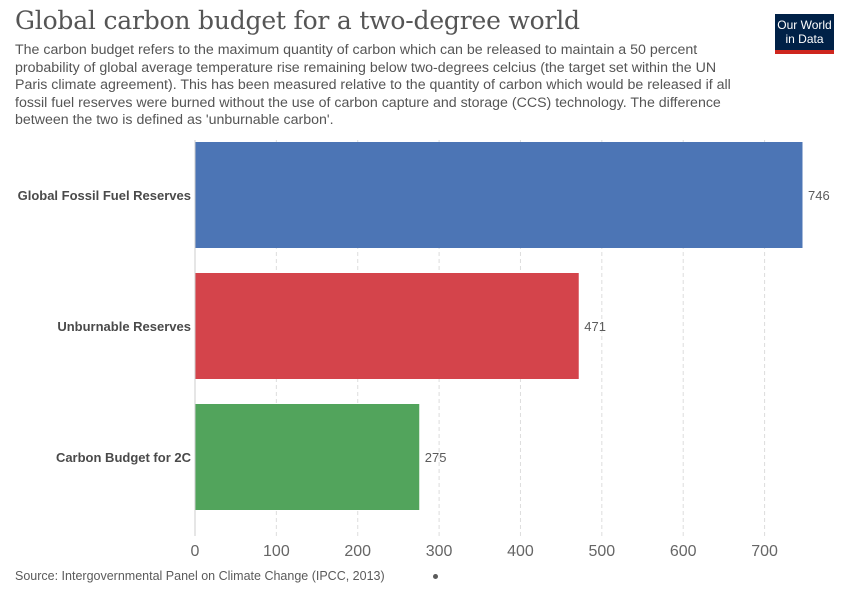 The image size is (850, 600). Describe the element at coordinates (124, 457) in the screenshot. I see `category-label: Carbon Budget for 2C` at that location.